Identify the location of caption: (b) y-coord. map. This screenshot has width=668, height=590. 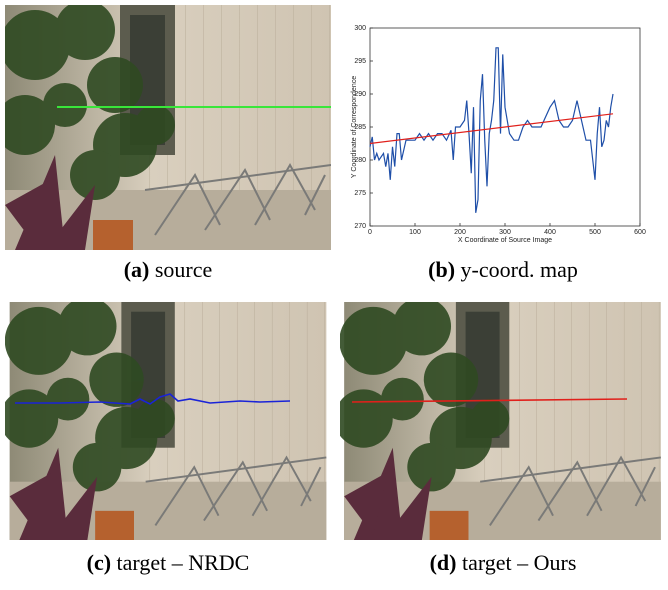
(503, 269).